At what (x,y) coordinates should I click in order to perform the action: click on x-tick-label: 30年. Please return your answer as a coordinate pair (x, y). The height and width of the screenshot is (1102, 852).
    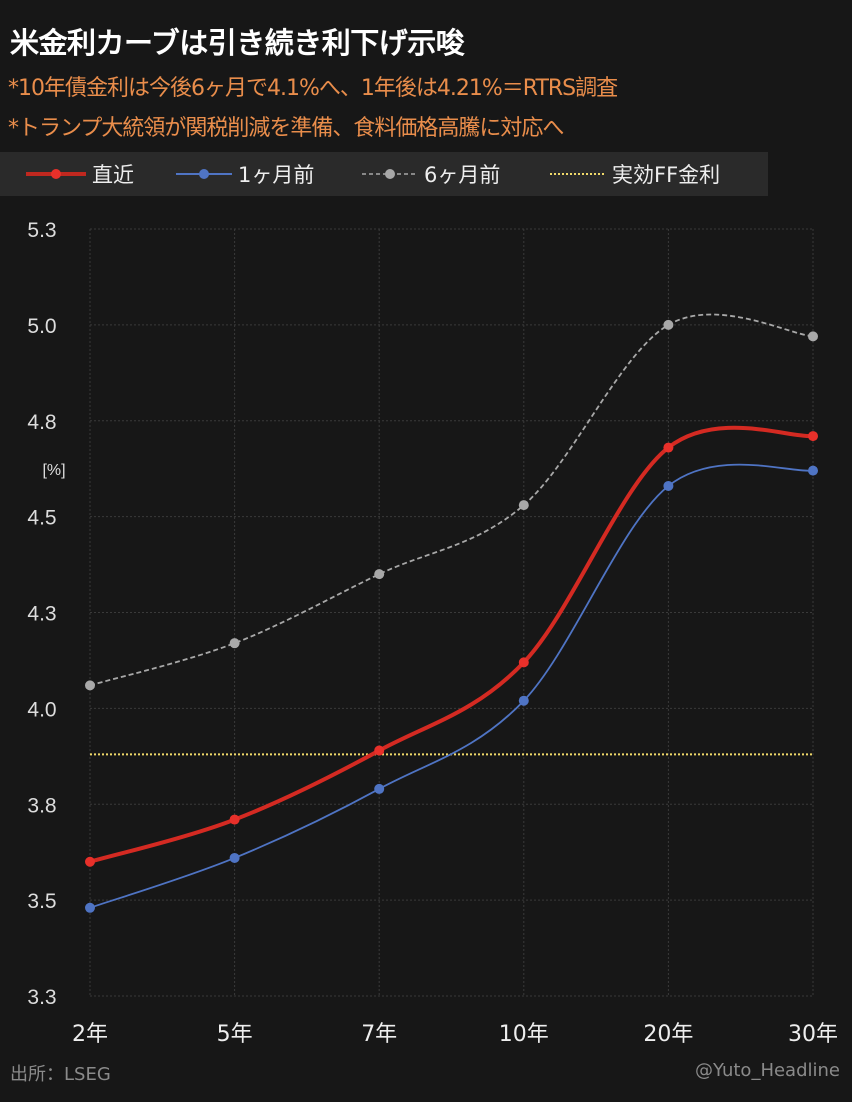
    Looking at the image, I should click on (813, 1034).